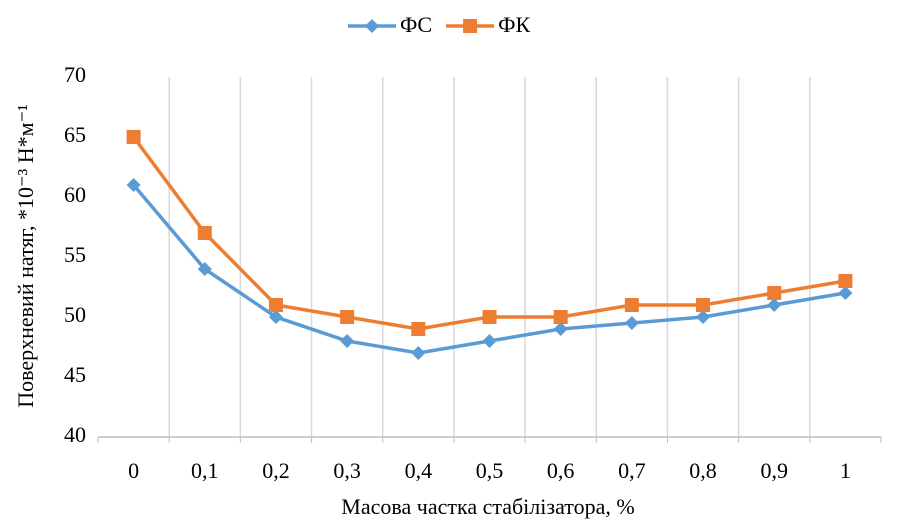  Describe the element at coordinates (845, 470) in the screenshot. I see `x-tick-label: 1` at that location.